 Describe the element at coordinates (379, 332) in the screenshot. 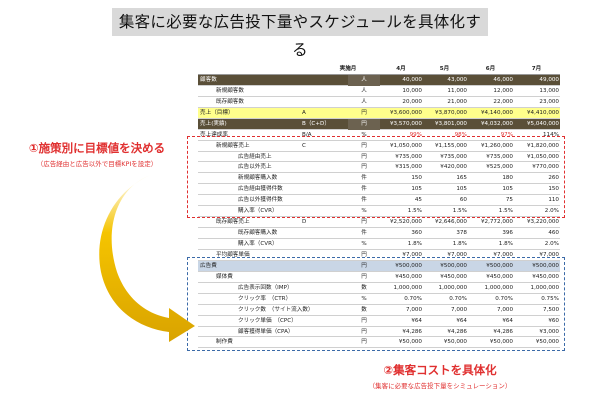

I see `table-row: 顧客獲得単価（CPA） 円 ¥4,286 ¥4,286 ¥4,286 ¥3,000` at that location.